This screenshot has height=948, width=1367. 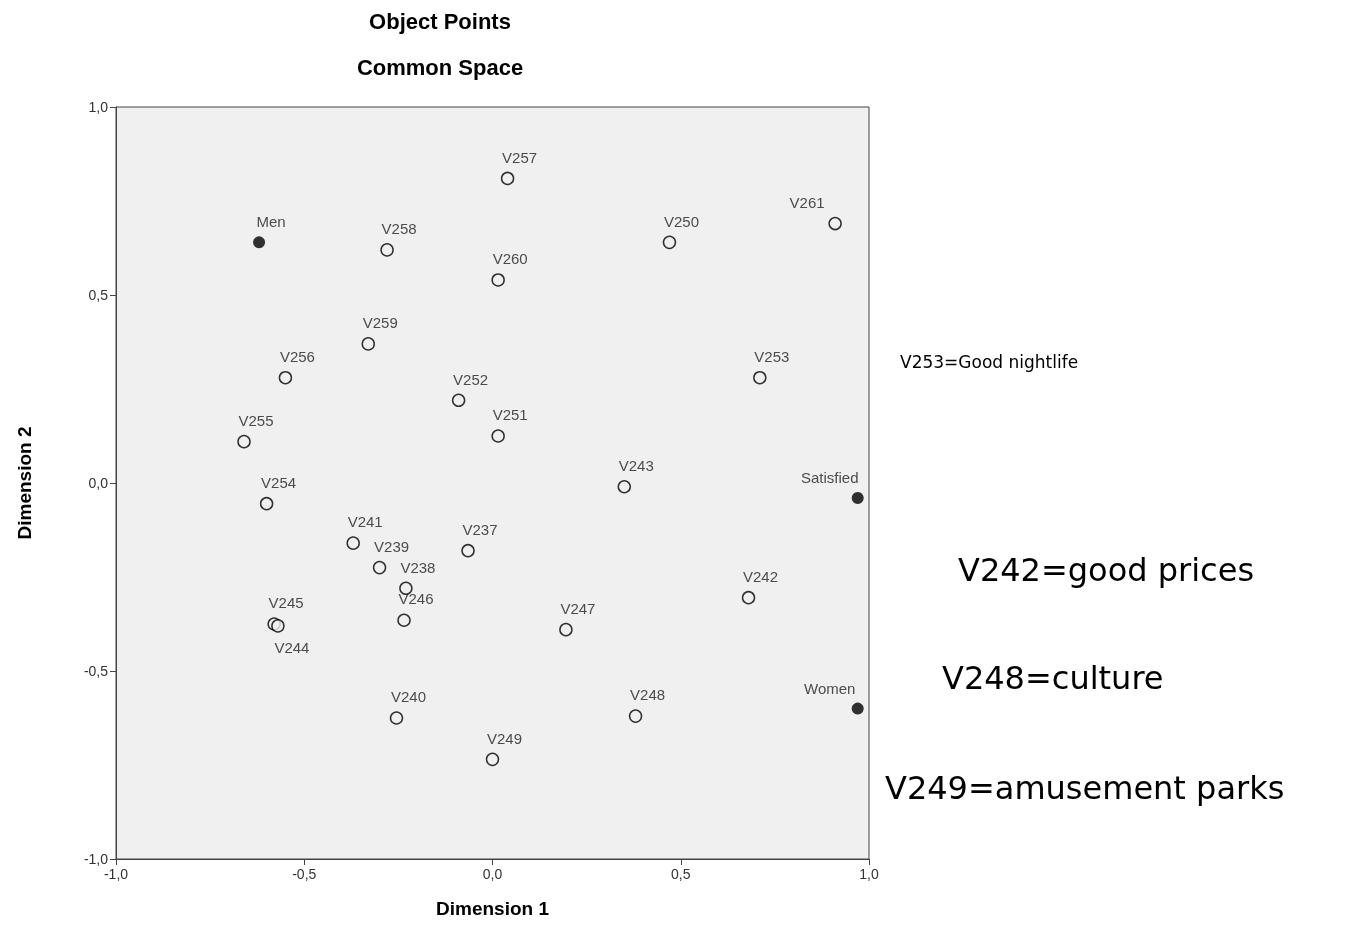 What do you see at coordinates (292, 647) in the screenshot?
I see `data-label: V244` at bounding box center [292, 647].